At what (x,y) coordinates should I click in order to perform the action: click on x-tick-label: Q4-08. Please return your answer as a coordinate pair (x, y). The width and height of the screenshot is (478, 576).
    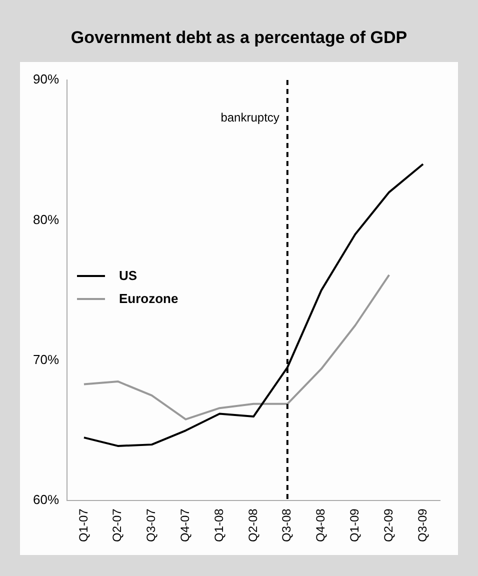
    Looking at the image, I should click on (321, 525).